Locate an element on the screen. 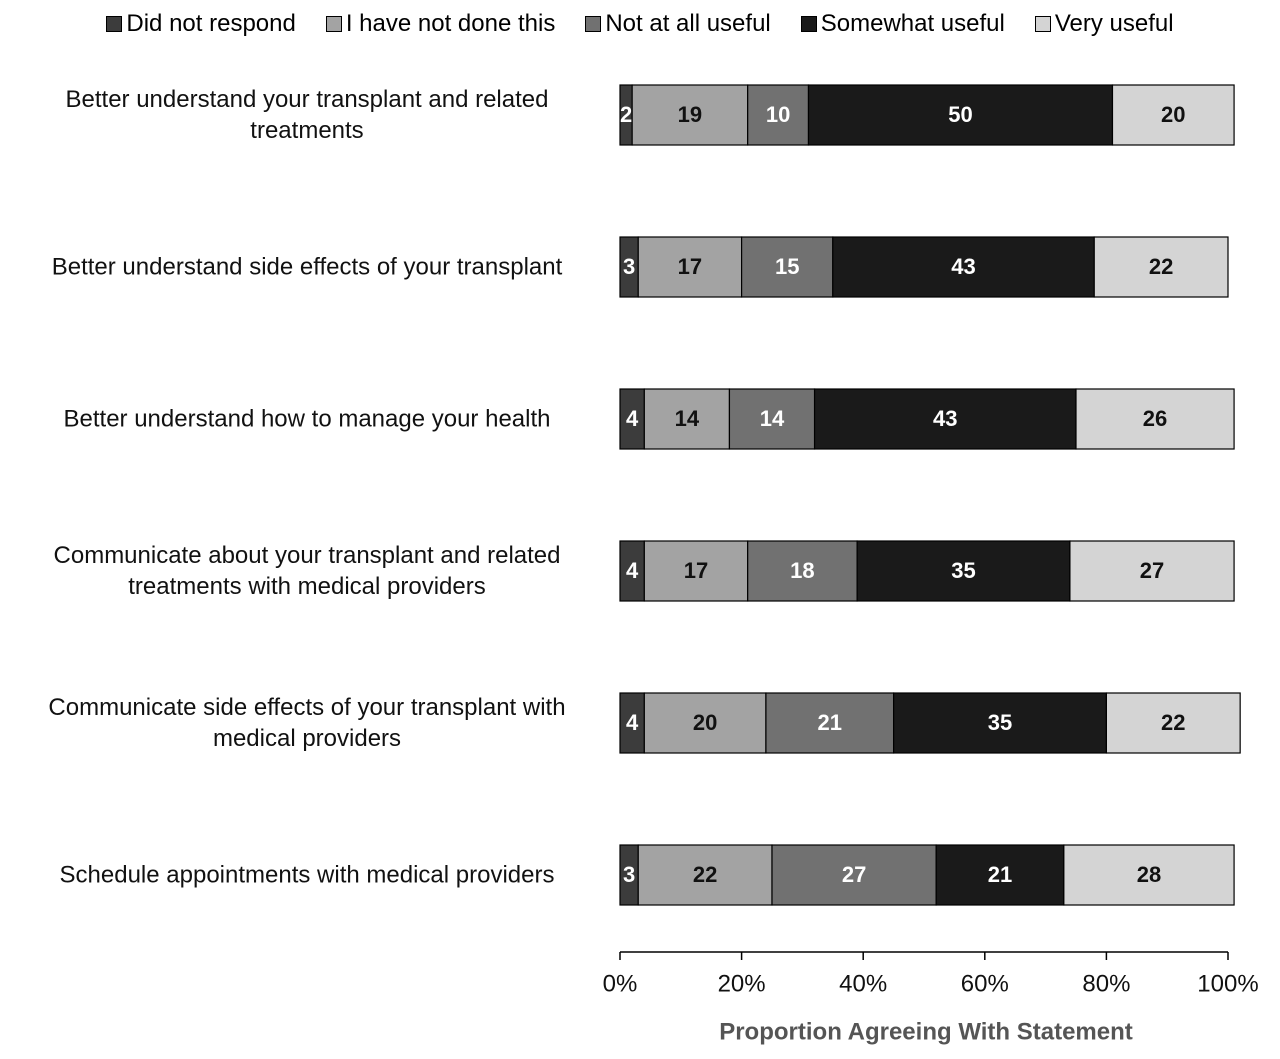 Image resolution: width=1280 pixels, height=1059 pixels. x-tick-label: 80% is located at coordinates (1106, 983).